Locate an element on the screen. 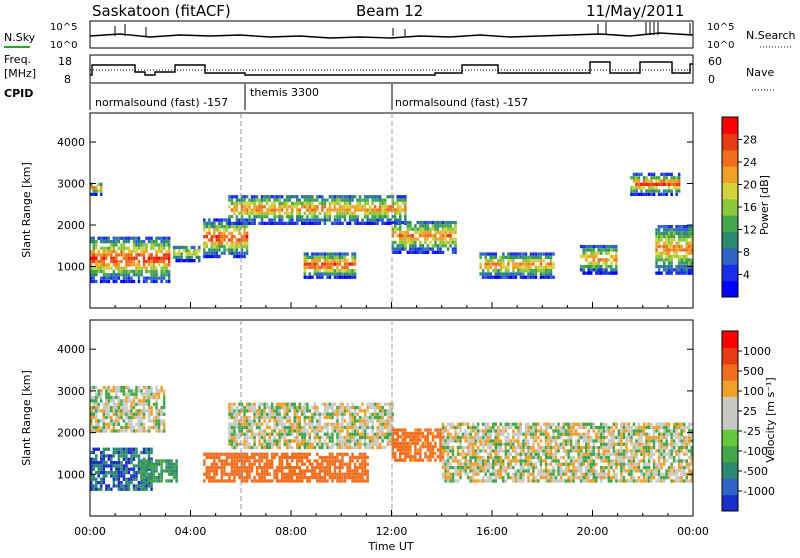 The height and width of the screenshot is (558, 800). nave-tick-top: 60 is located at coordinates (715, 61).